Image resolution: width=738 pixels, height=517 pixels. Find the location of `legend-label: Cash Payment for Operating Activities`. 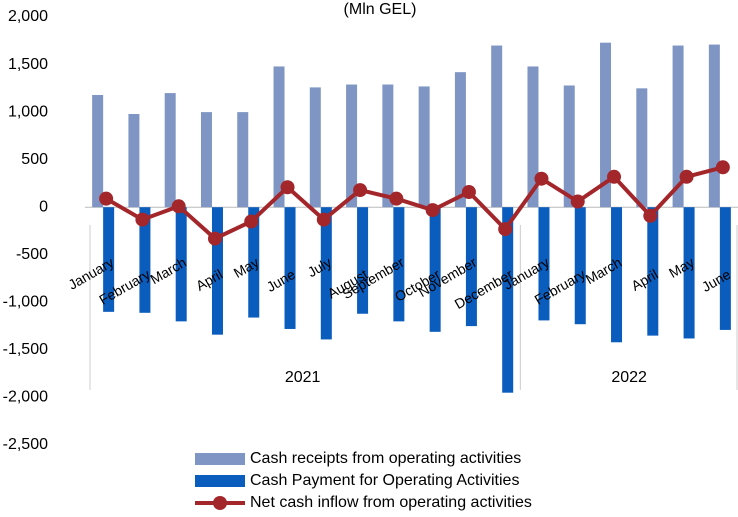

legend-label: Cash Payment for Operating Activities is located at coordinates (384, 480).